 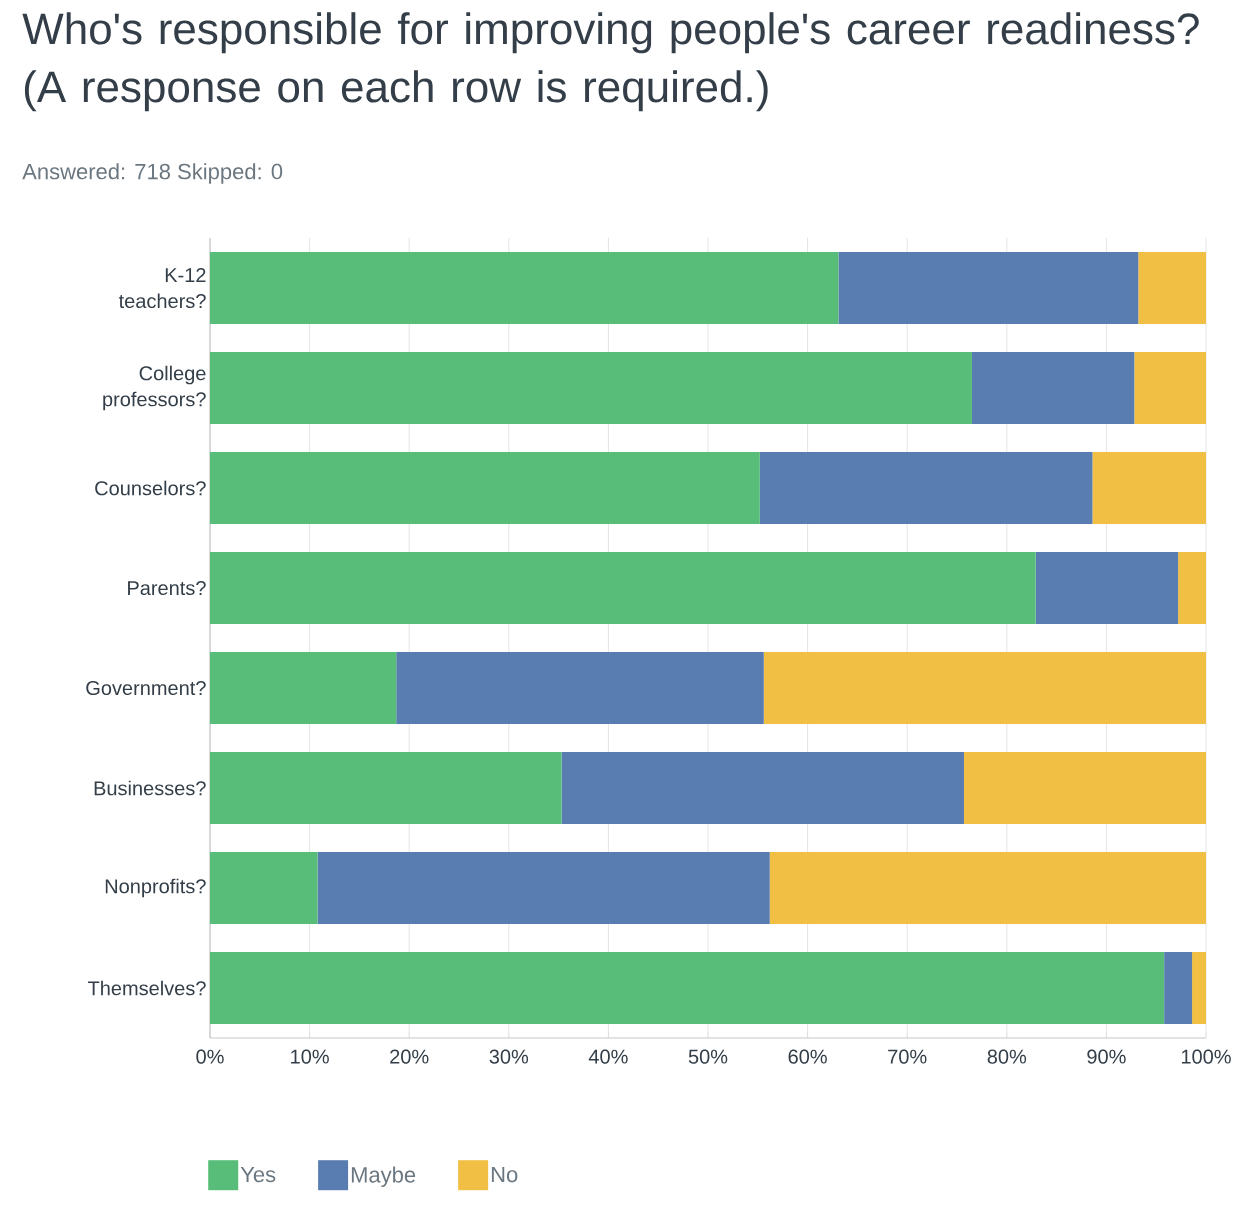 I want to click on x-tick-label: 30%, so click(x=509, y=1056).